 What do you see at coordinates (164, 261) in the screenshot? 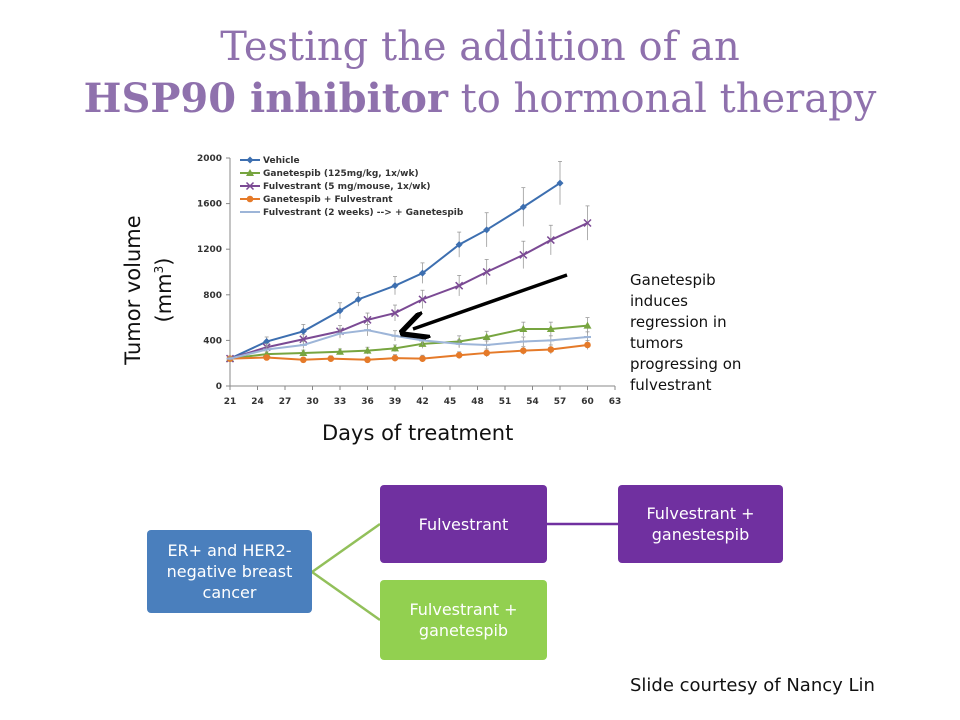
I see `y-axis-label-unit-close: )` at bounding box center [164, 261].